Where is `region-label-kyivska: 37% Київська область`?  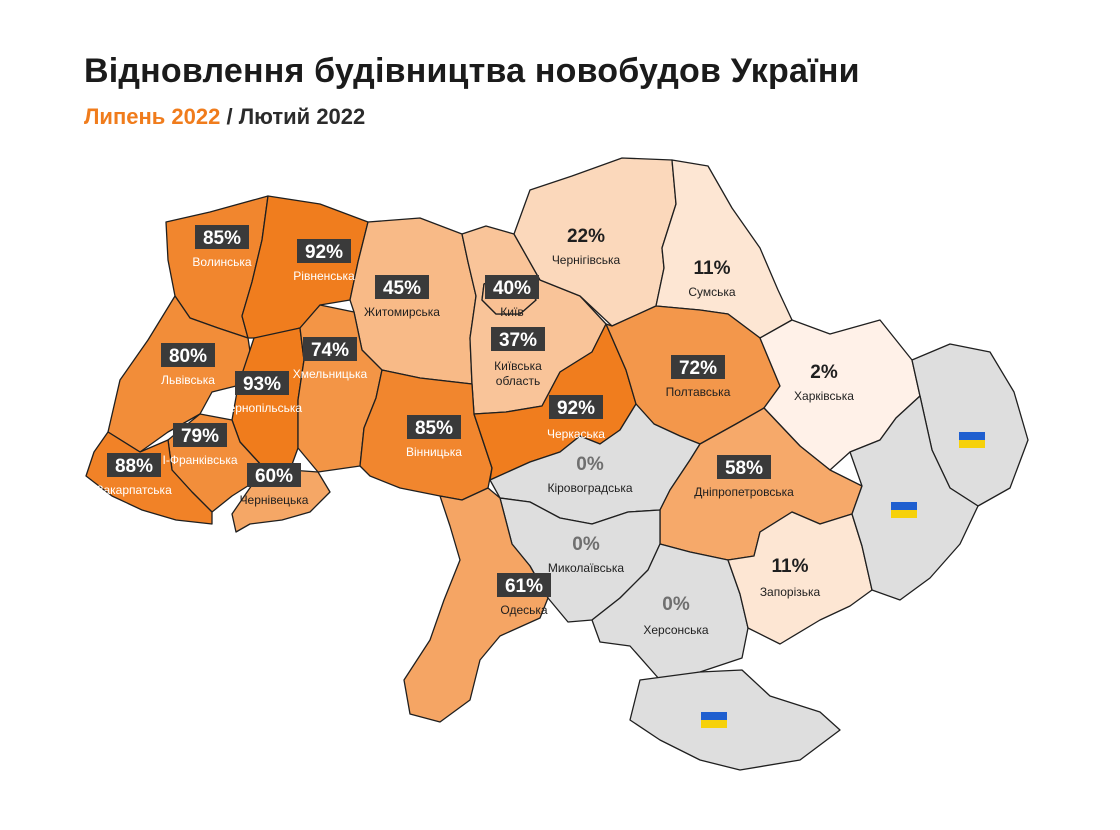 region-label-kyivska: 37% Київська область is located at coordinates (518, 357).